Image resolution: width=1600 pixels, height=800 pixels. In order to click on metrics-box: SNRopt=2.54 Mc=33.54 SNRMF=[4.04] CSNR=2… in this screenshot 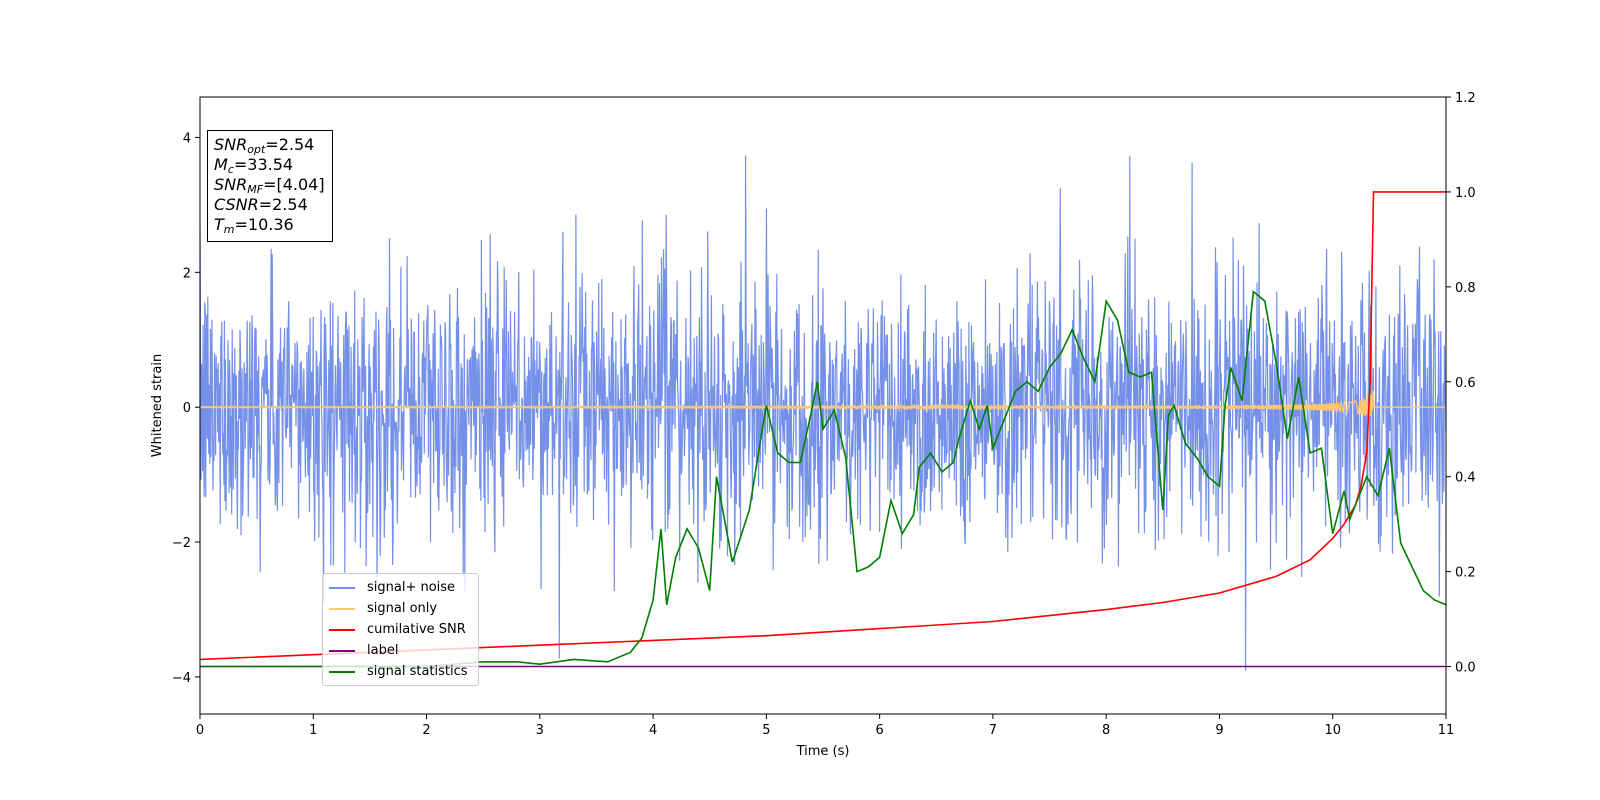, I will do `click(270, 186)`.